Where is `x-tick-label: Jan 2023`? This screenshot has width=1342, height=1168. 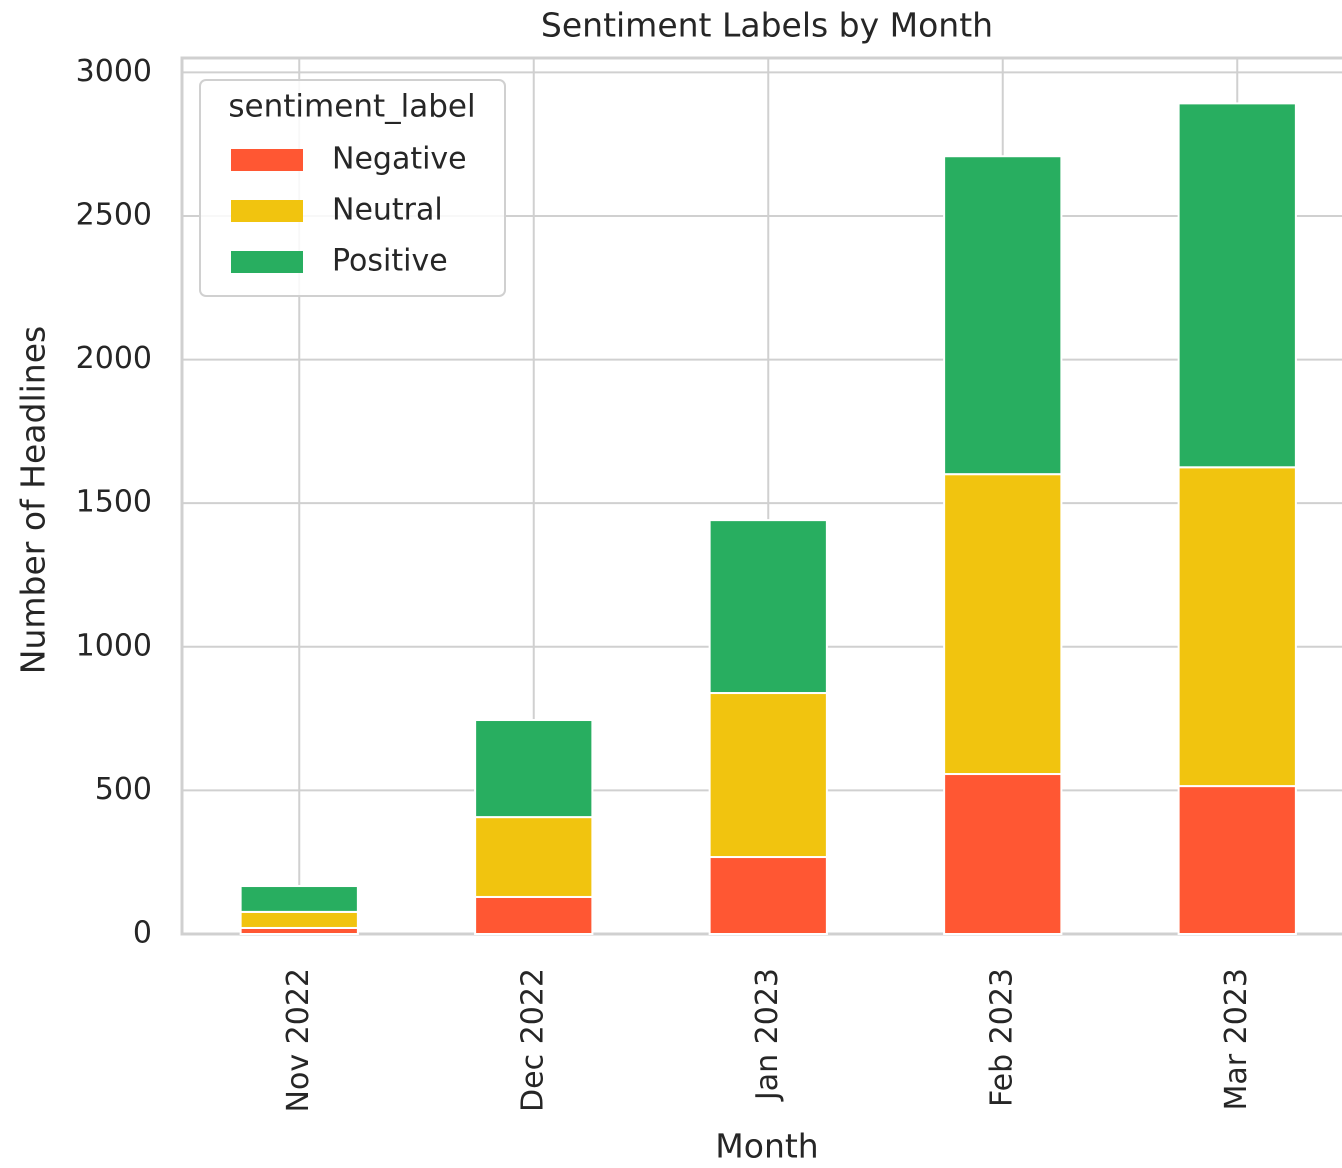 x-tick-label: Jan 2023 is located at coordinates (767, 1035).